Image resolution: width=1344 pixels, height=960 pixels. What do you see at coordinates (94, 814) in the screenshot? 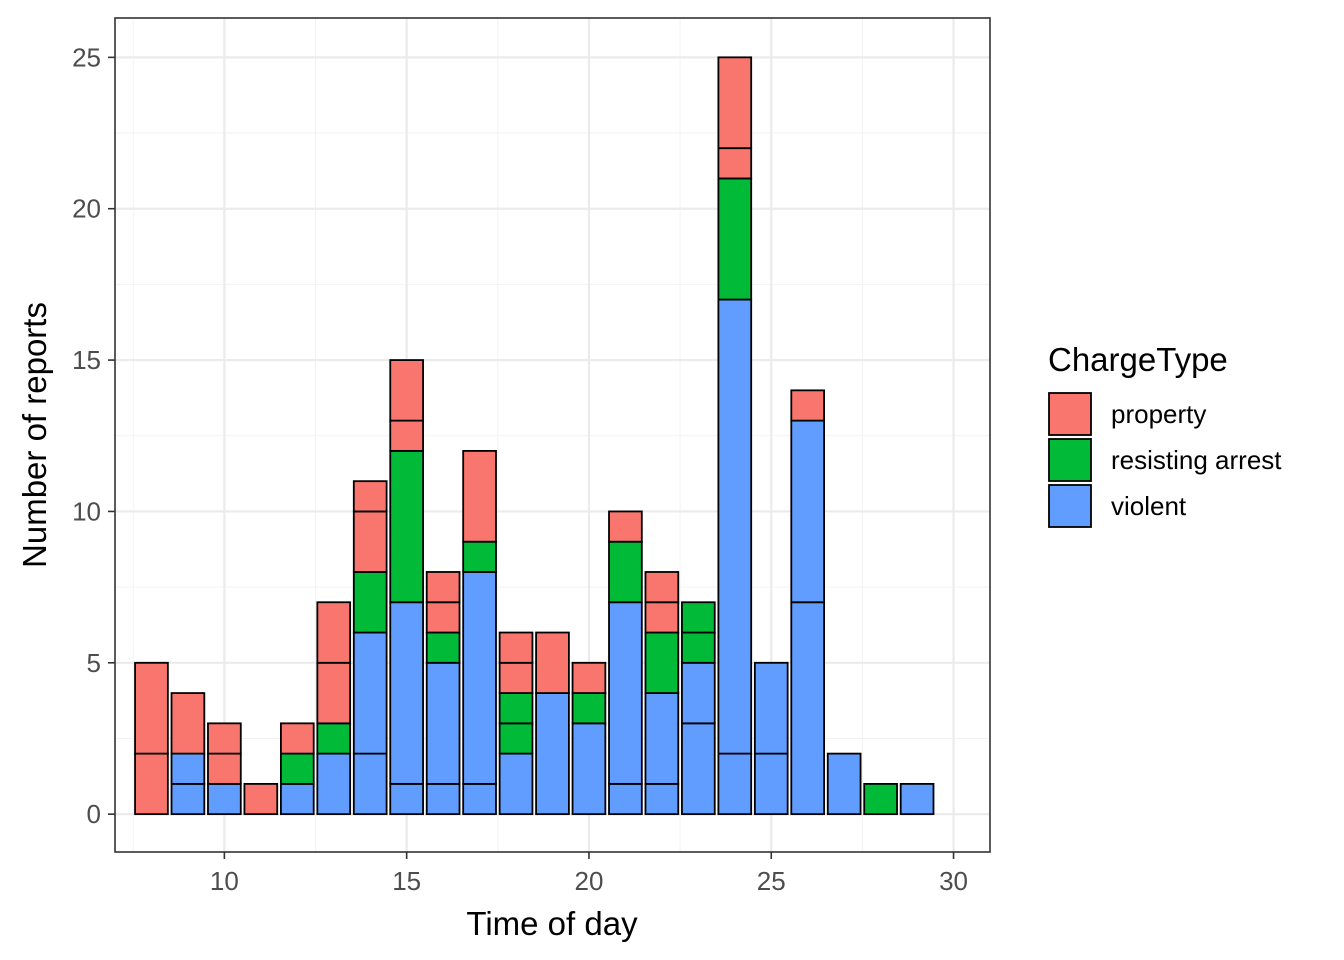
I see `y-tick-label: 0` at bounding box center [94, 814].